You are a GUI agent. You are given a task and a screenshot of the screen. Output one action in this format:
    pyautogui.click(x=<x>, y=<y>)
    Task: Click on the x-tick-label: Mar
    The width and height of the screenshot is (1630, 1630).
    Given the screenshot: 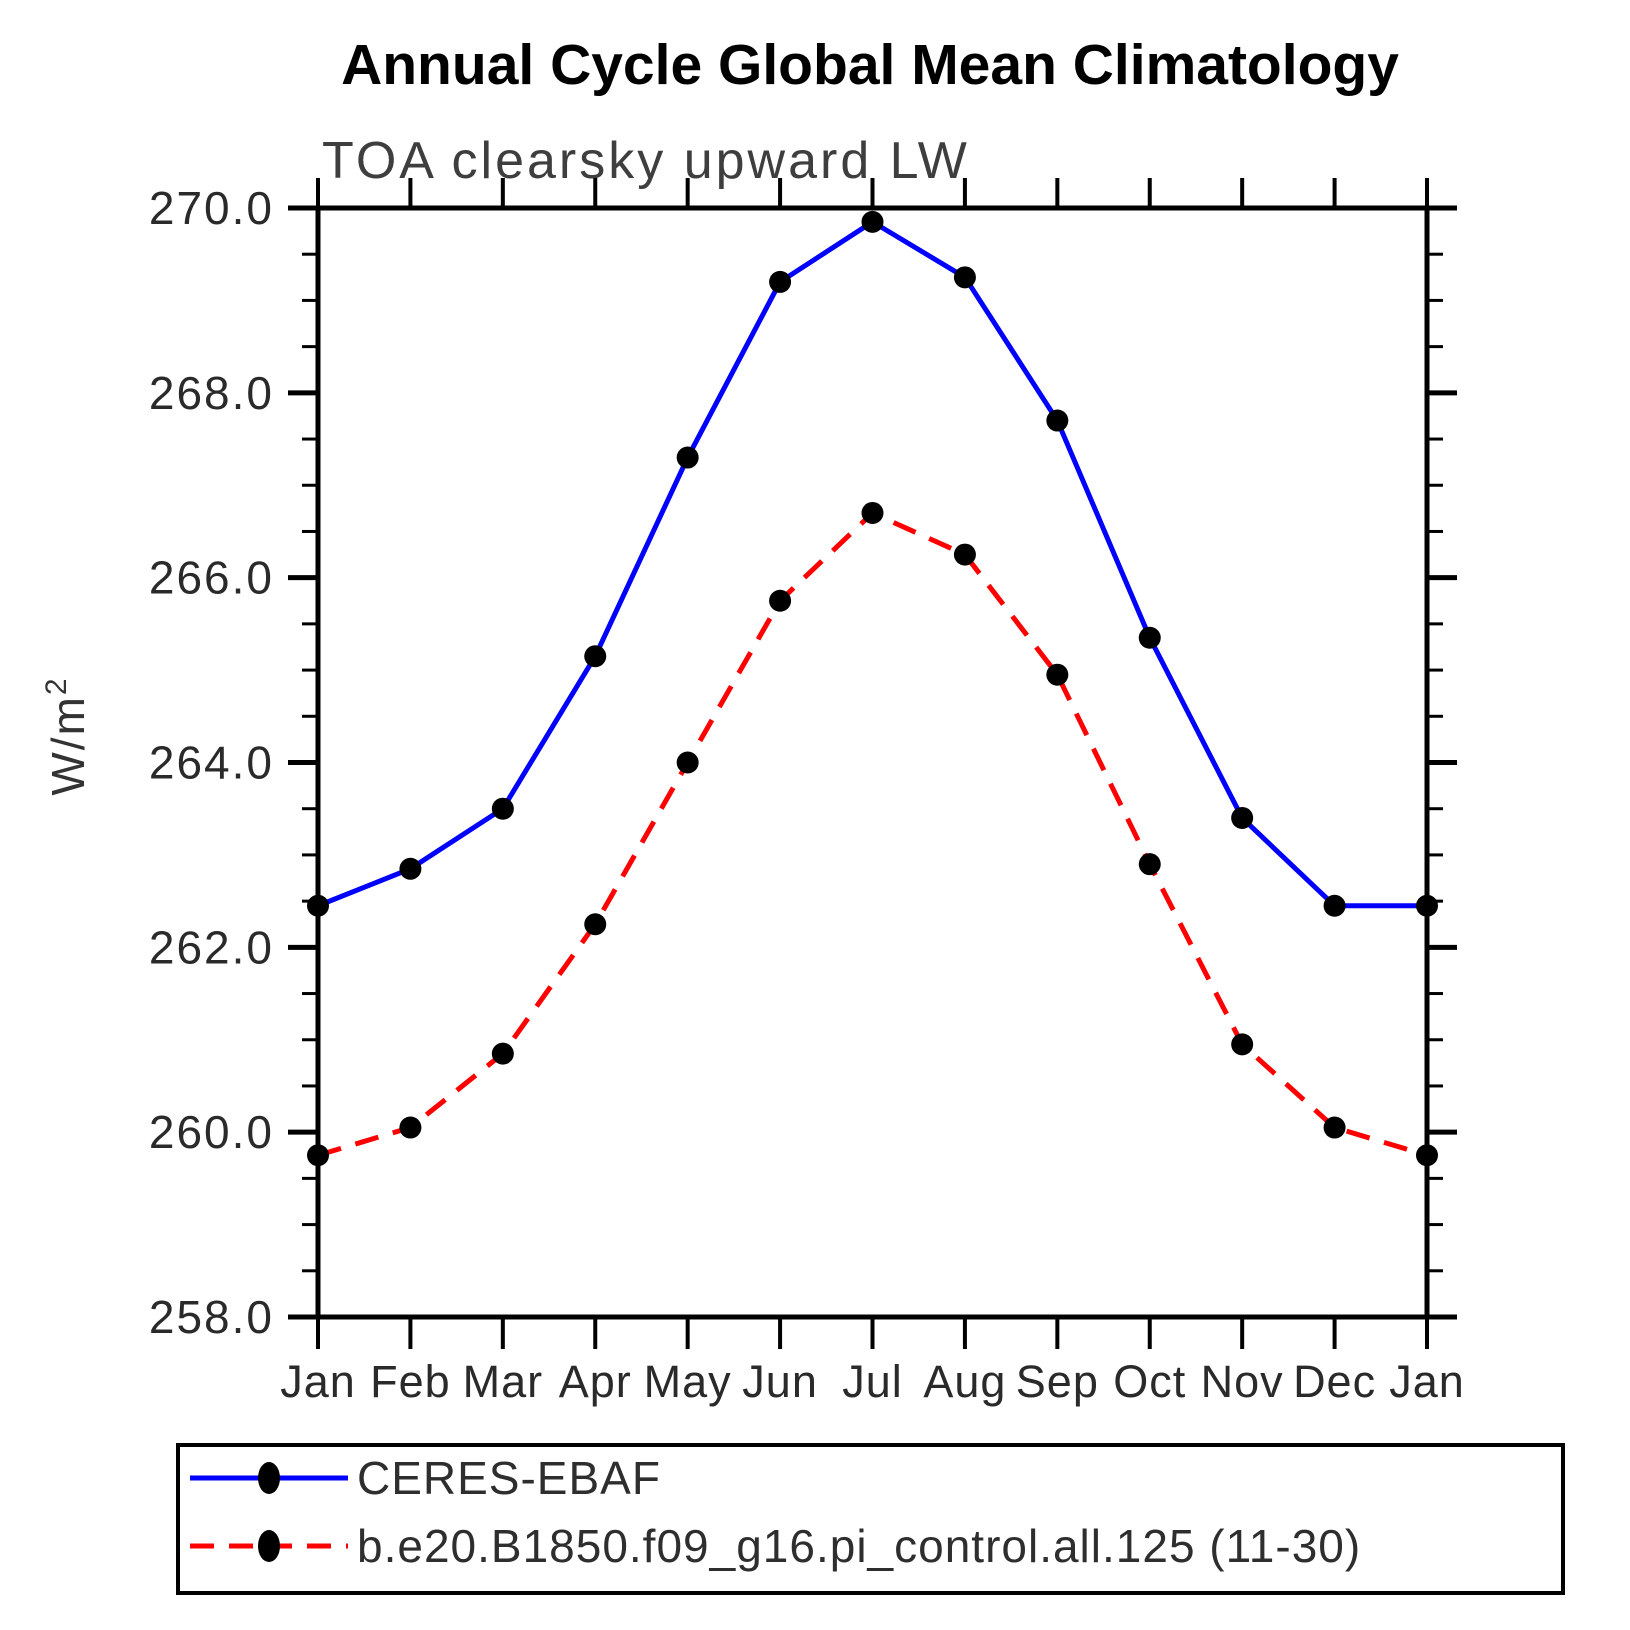 What is the action you would take?
    pyautogui.click(x=503, y=1381)
    